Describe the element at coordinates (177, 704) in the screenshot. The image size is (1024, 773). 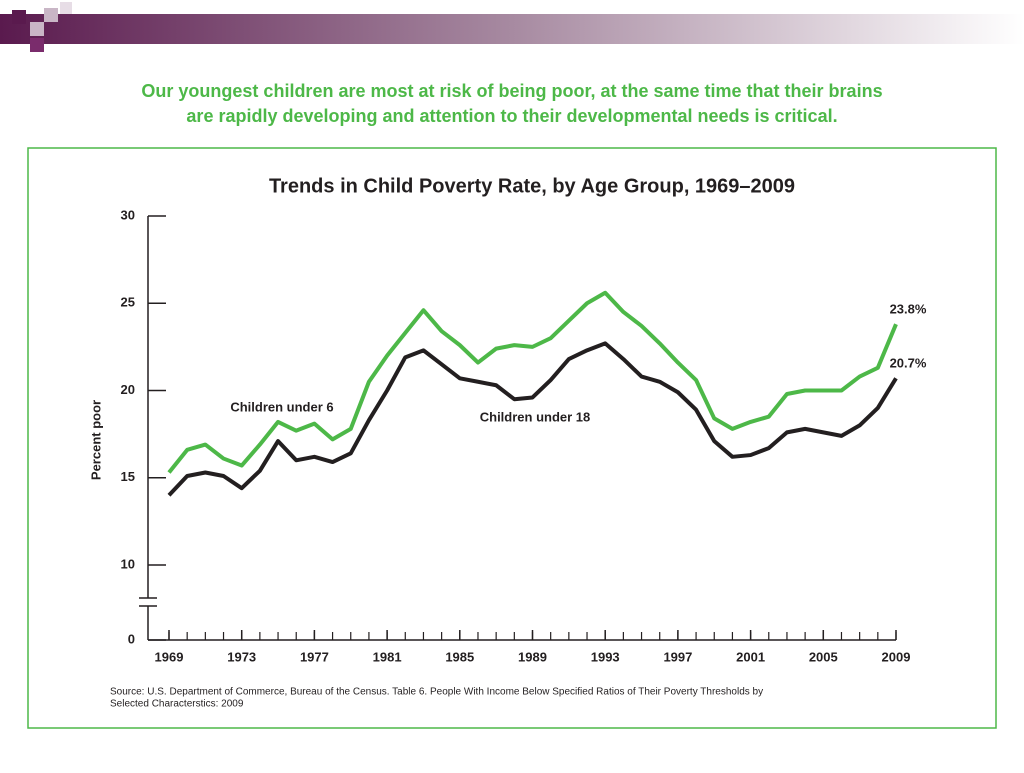
I see `source-note: Selected Characterstics: 2009` at that location.